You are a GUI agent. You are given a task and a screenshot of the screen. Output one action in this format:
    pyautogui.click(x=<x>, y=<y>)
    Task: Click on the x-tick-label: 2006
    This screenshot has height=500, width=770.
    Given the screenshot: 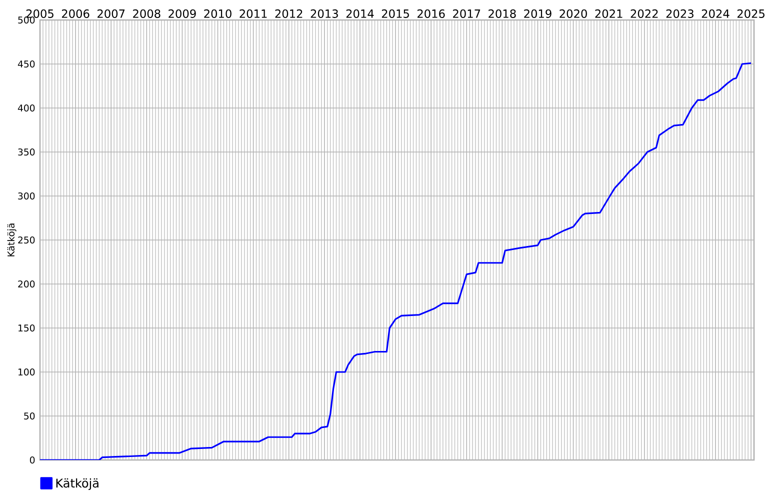 What is the action you would take?
    pyautogui.click(x=76, y=13)
    